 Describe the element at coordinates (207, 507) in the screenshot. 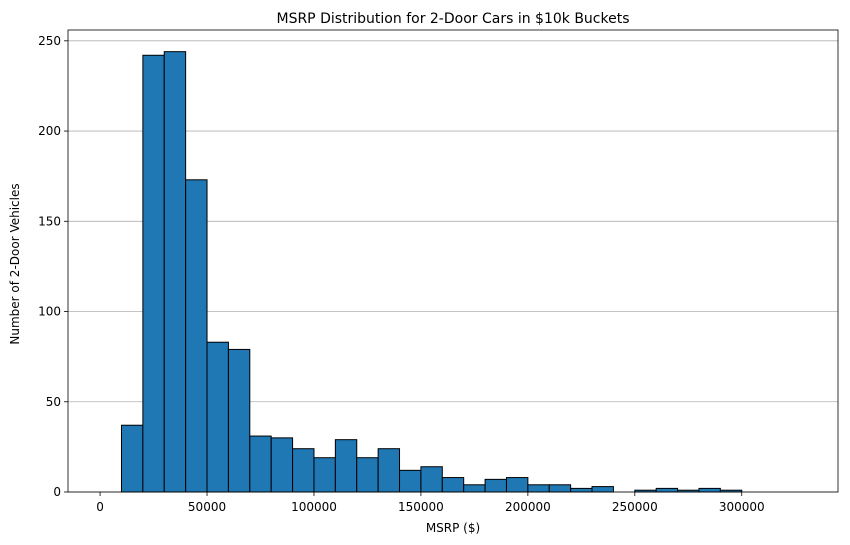

I see `x-tick-label: 50000` at that location.